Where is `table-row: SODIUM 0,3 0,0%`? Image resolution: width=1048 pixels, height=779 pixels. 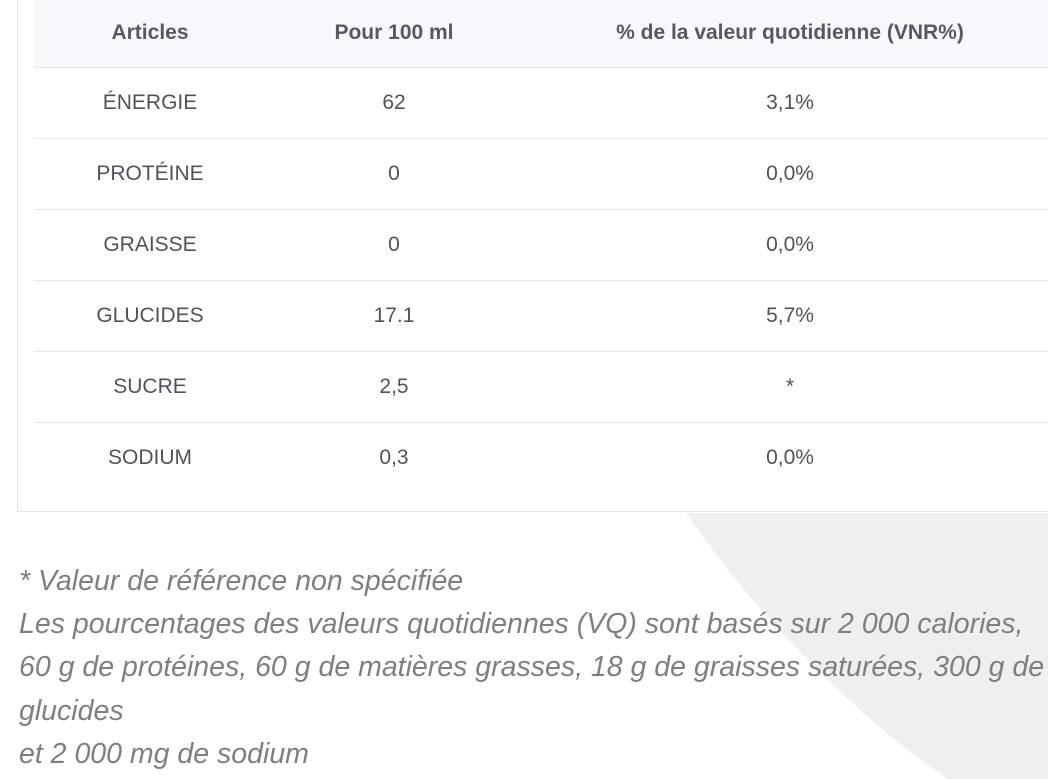 table-row: SODIUM 0,3 0,0% is located at coordinates (541, 457).